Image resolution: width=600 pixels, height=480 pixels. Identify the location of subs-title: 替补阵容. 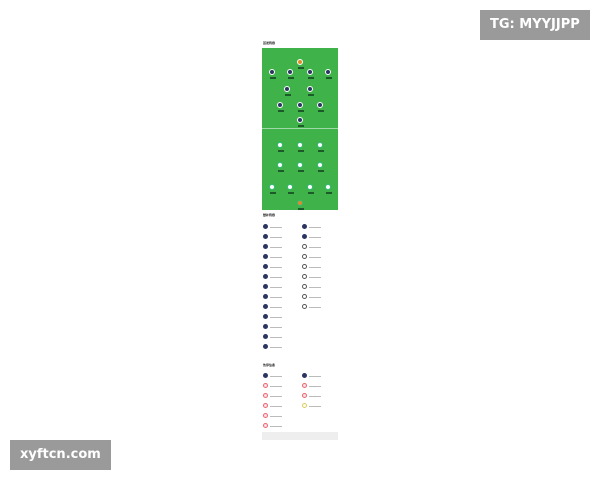
(269, 215).